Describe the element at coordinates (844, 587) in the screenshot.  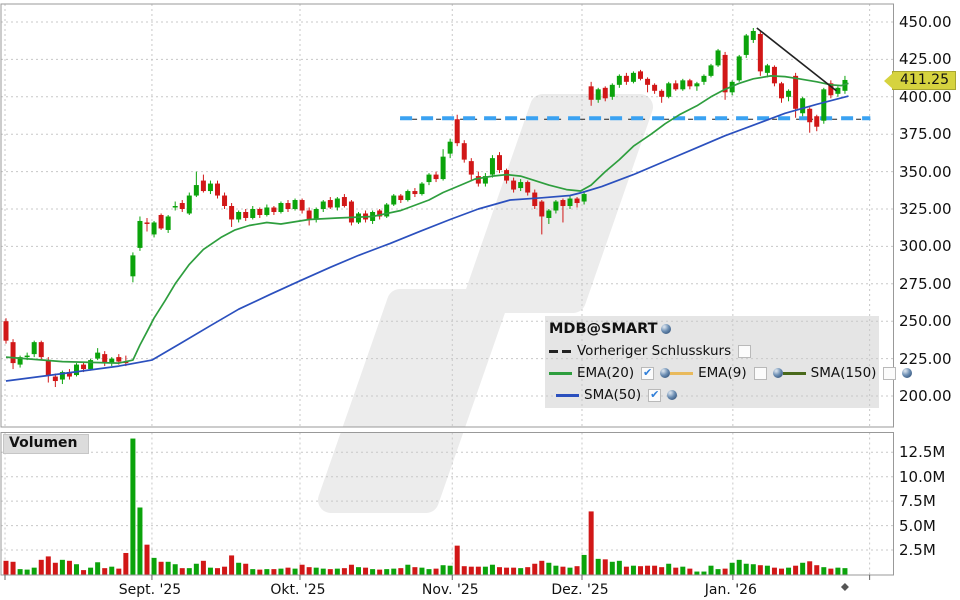
I see `last-bar-diamond-icon` at that location.